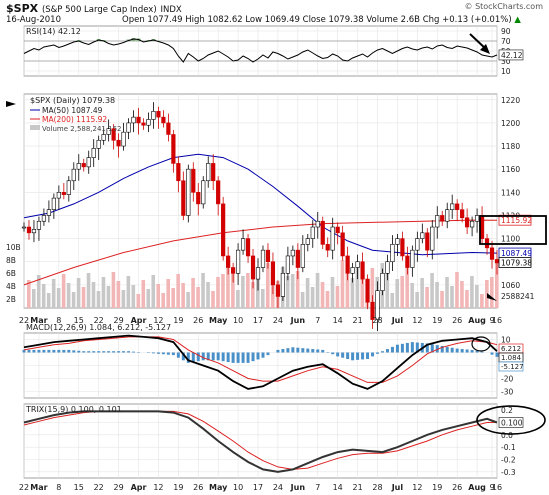  What do you see at coordinates (510, 285) in the screenshot?
I see `price-tick-label: 1060` at bounding box center [510, 285].